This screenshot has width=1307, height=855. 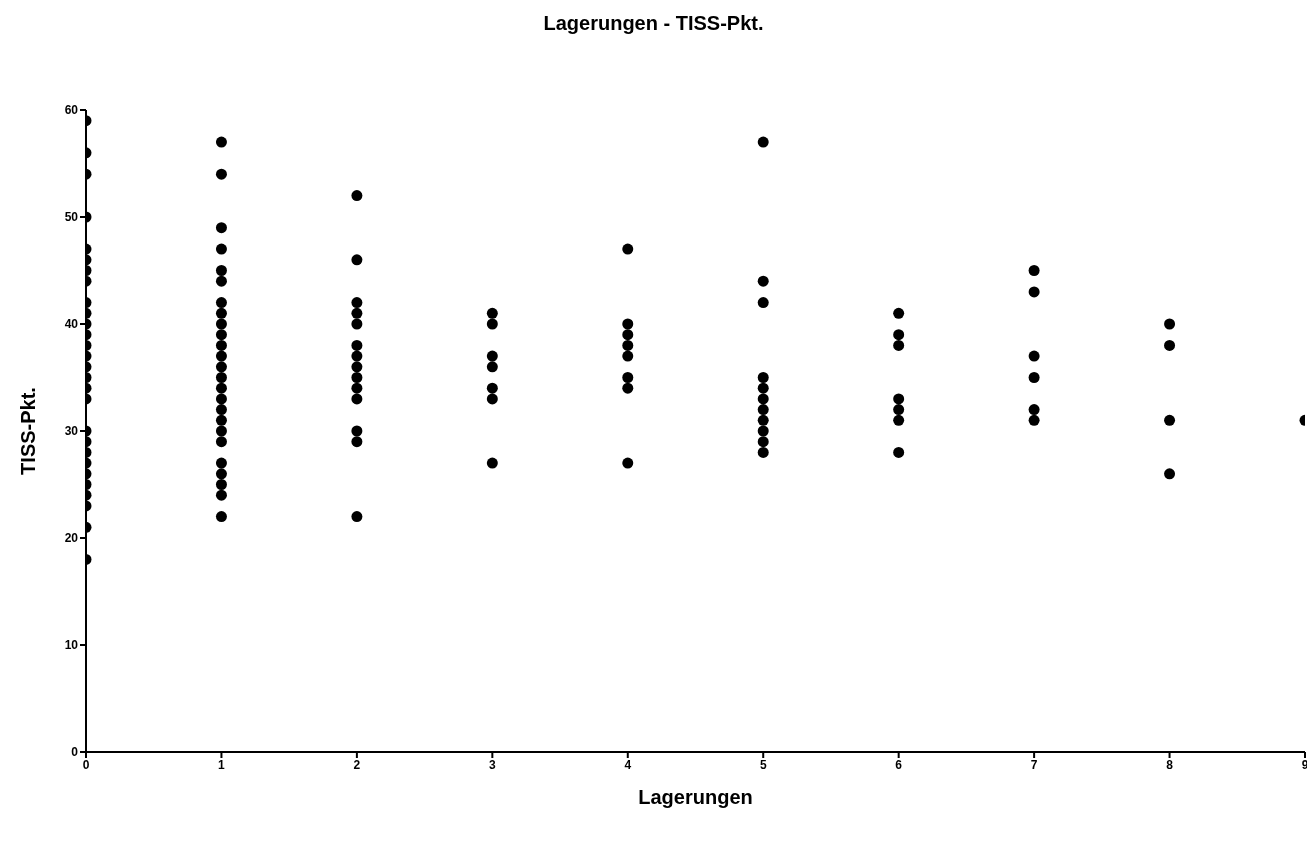 I want to click on x-tick-label: 2, so click(x=357, y=764).